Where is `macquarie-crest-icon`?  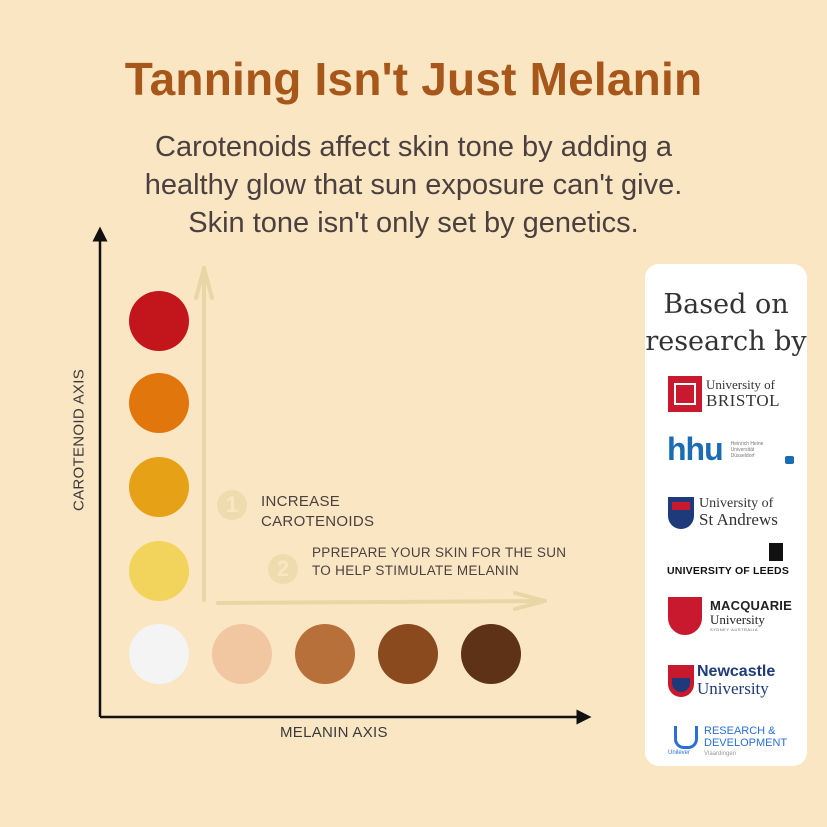 macquarie-crest-icon is located at coordinates (685, 616).